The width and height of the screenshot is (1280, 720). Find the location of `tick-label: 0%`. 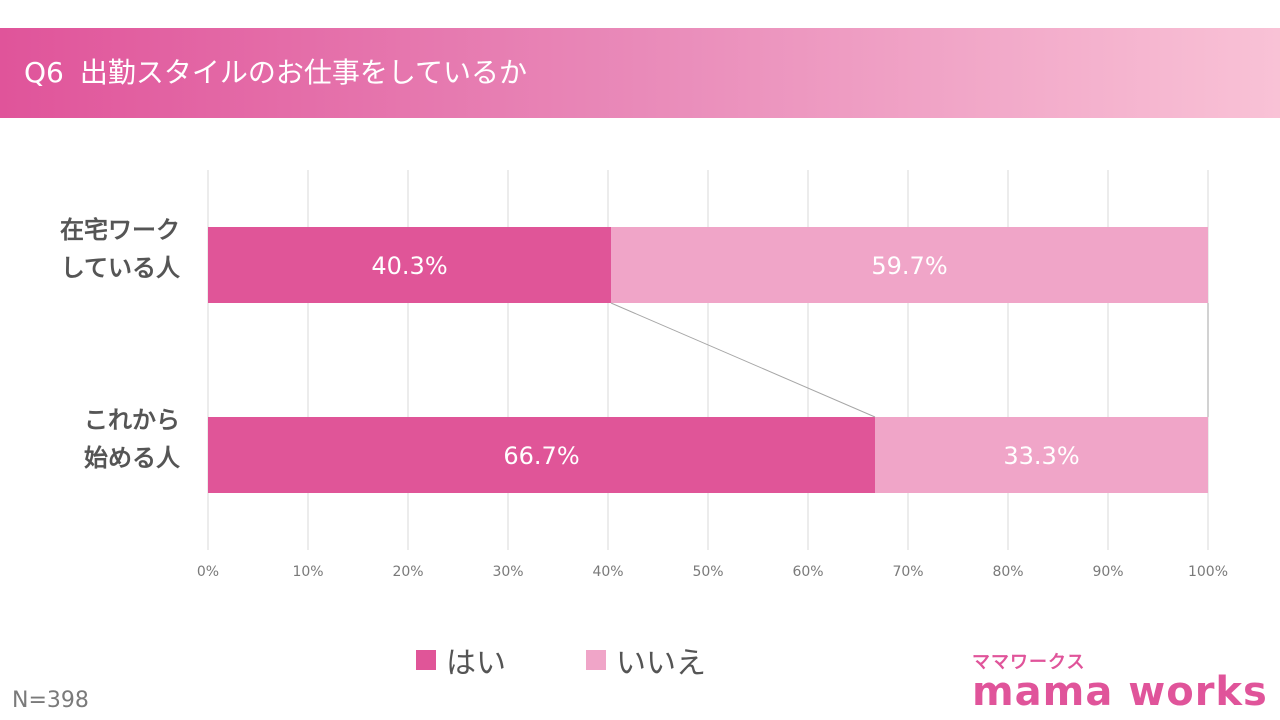

tick-label: 0% is located at coordinates (208, 572).